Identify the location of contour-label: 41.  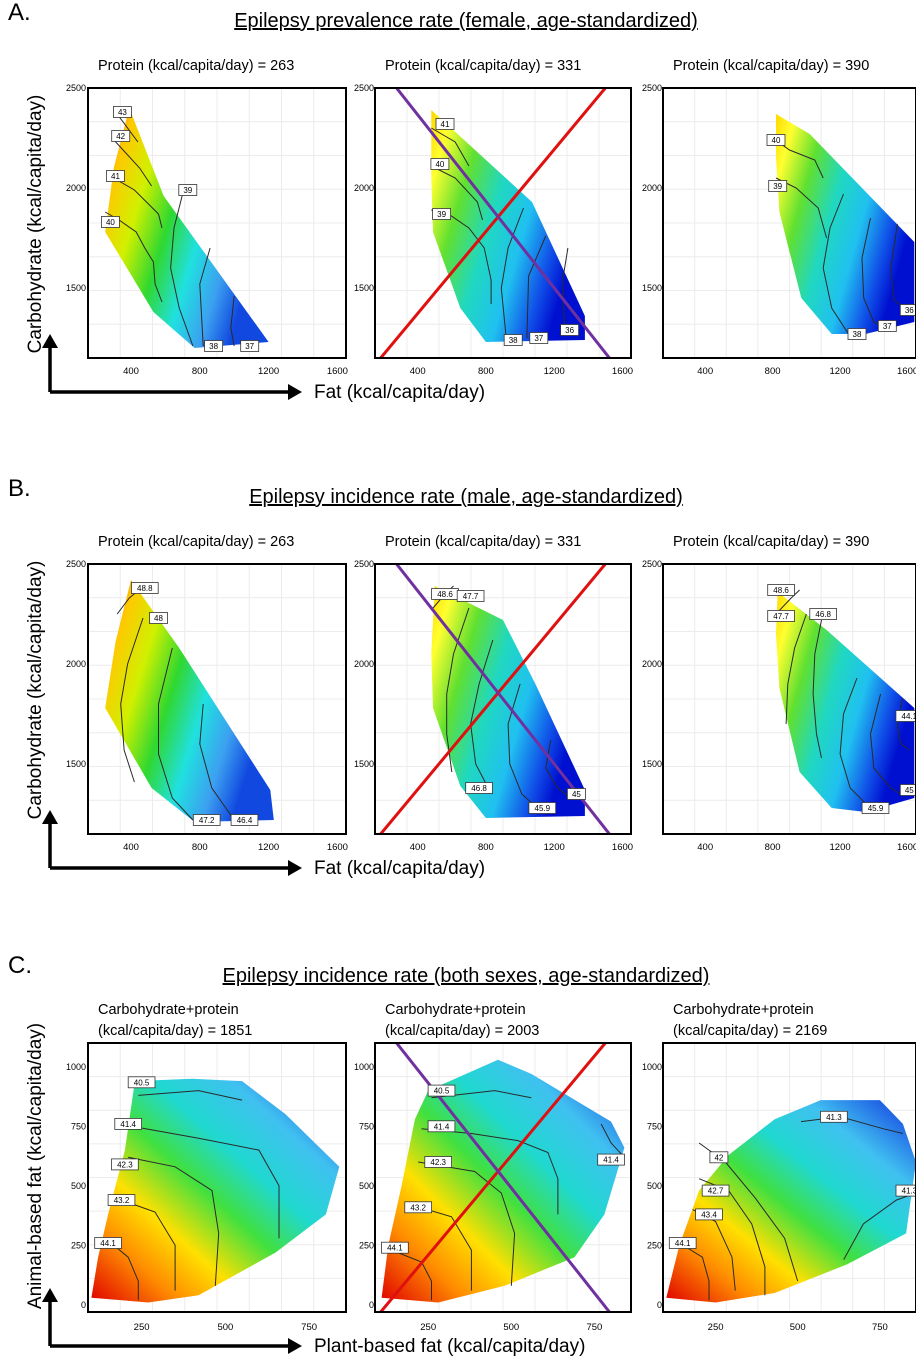
(445, 124).